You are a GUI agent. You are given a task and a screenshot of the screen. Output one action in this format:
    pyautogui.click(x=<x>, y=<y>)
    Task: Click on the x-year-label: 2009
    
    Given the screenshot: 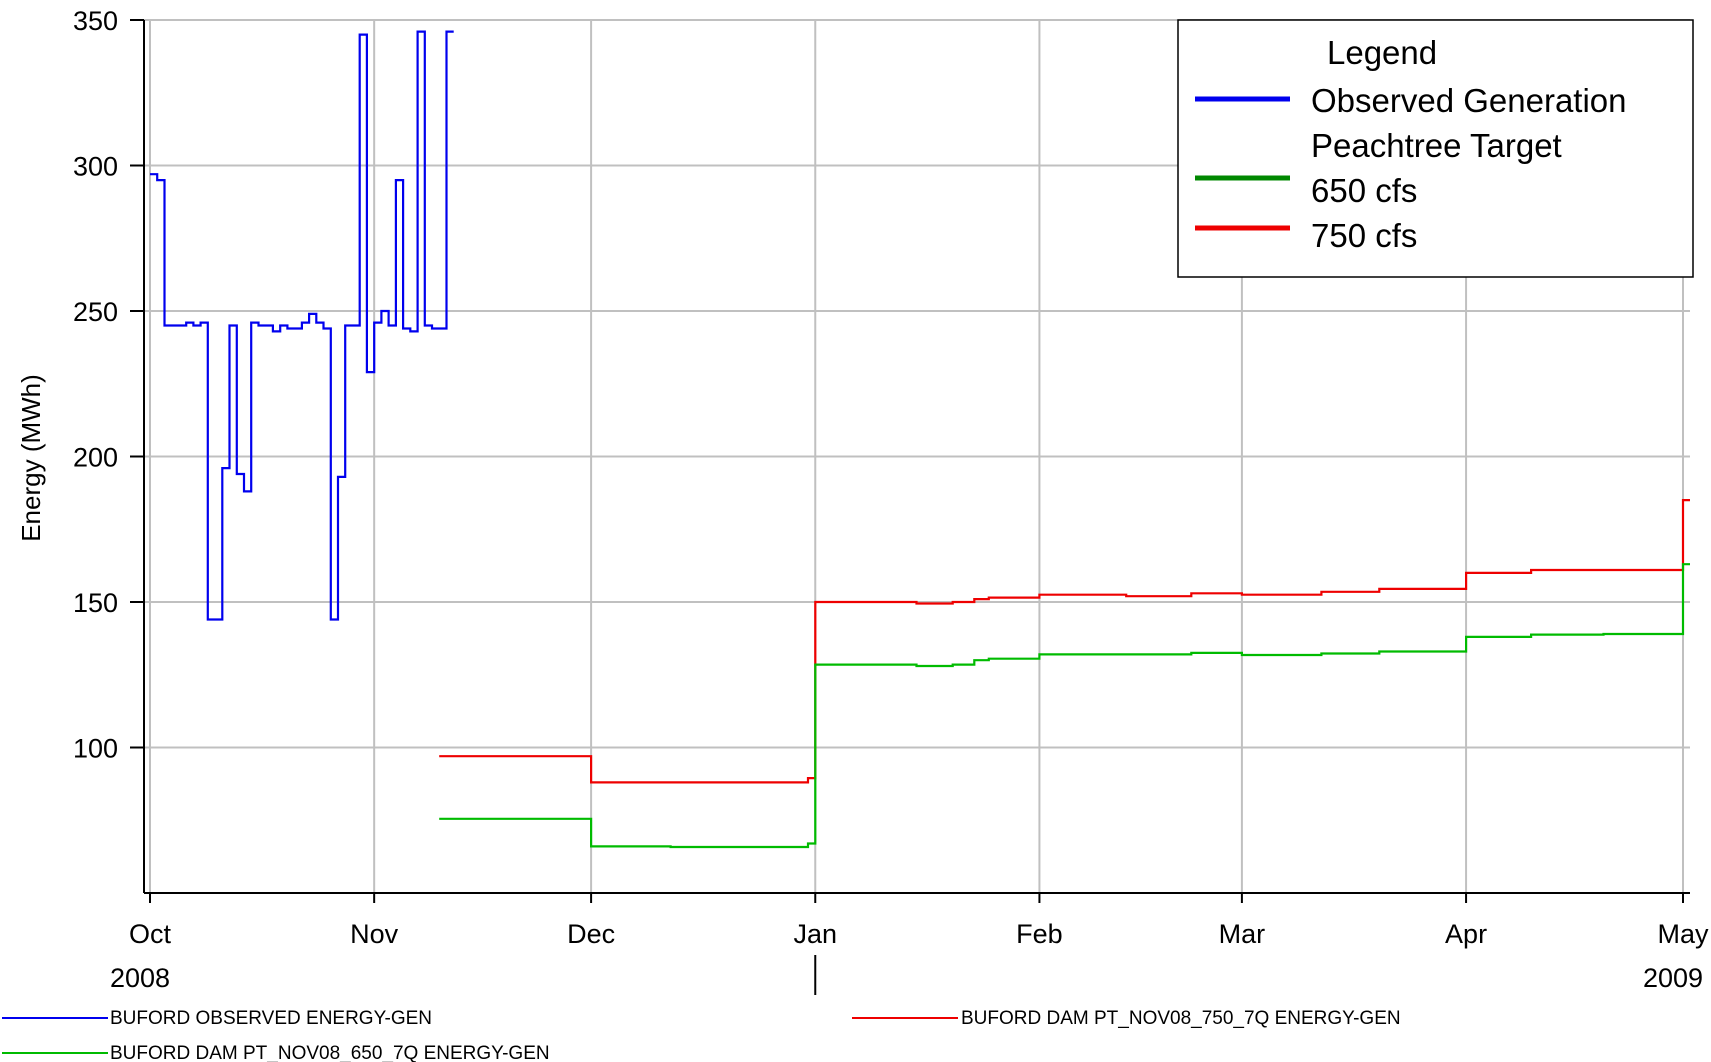 What is the action you would take?
    pyautogui.click(x=1673, y=978)
    